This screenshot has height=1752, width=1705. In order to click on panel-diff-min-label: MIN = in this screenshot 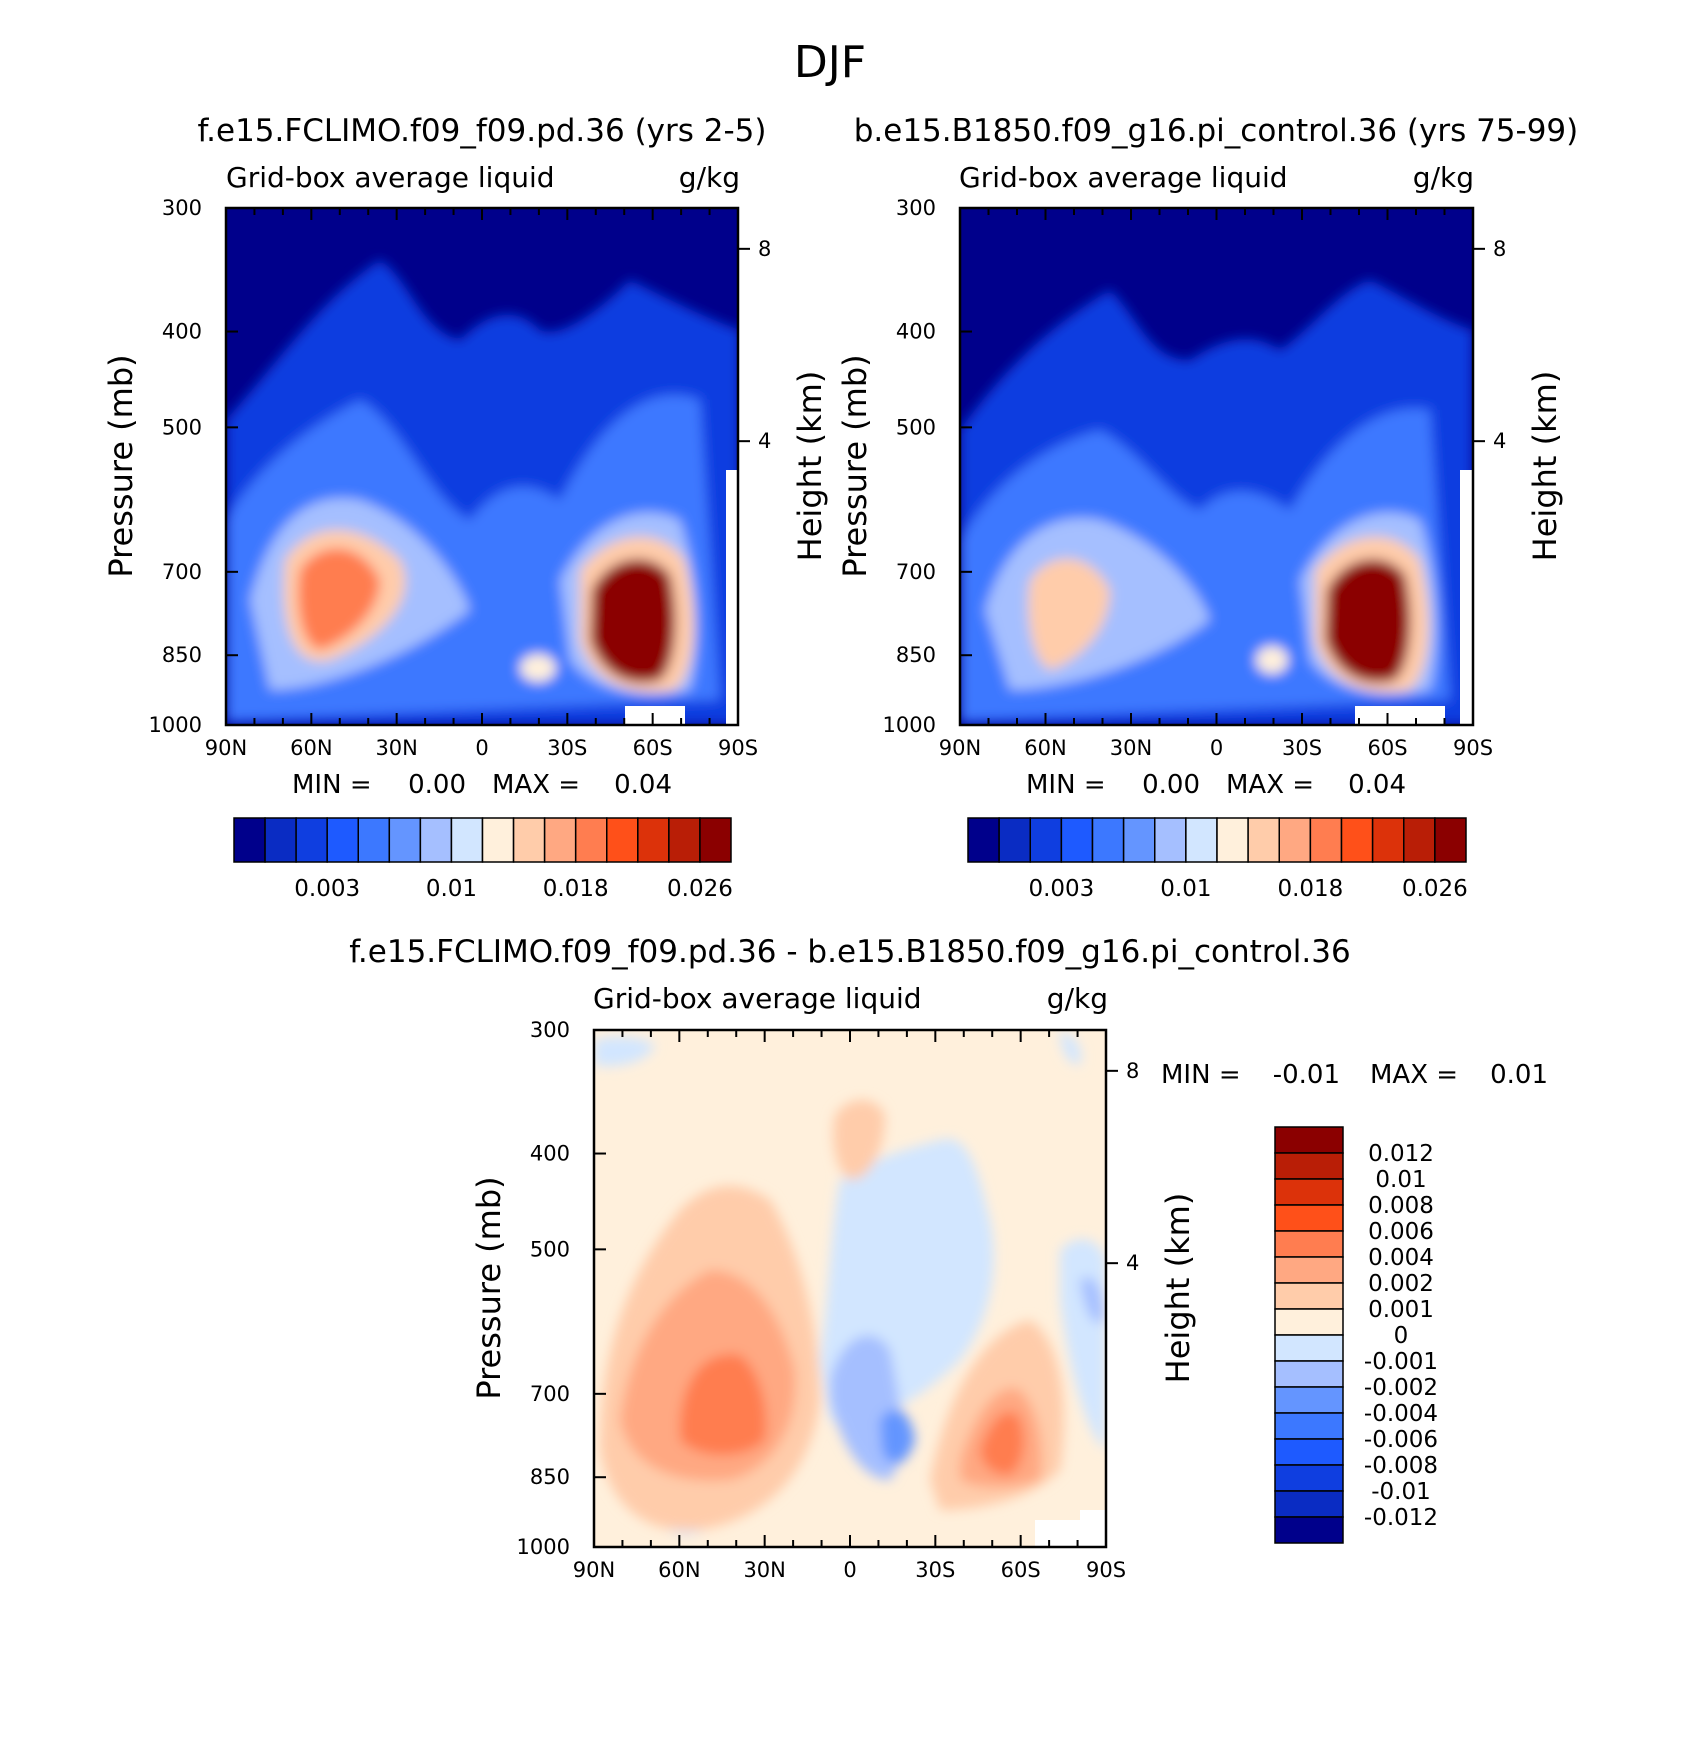, I will do `click(1201, 1075)`.